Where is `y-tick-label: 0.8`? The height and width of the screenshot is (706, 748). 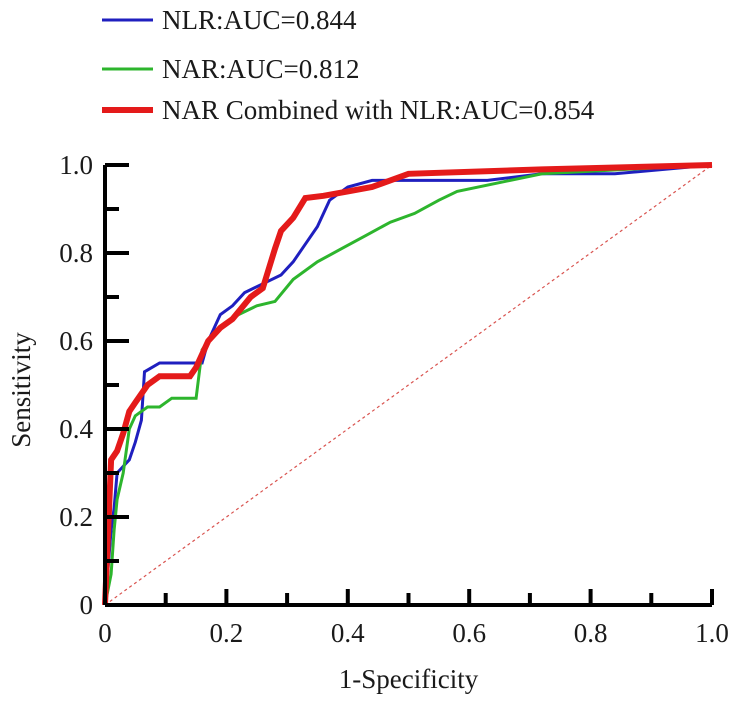 y-tick-label: 0.8 is located at coordinates (76, 253).